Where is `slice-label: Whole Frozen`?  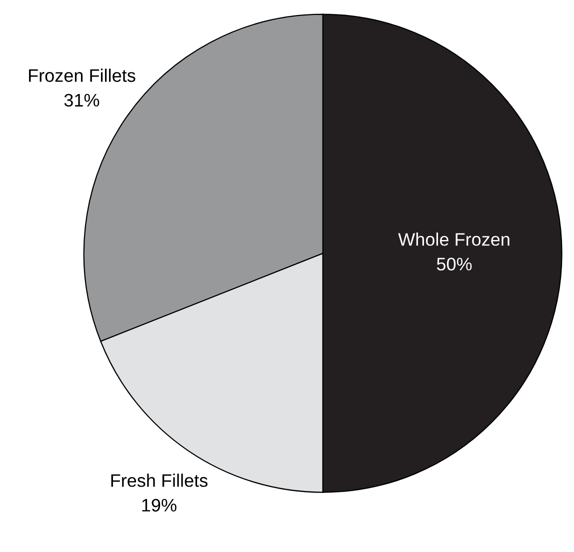 slice-label: Whole Frozen is located at coordinates (454, 239).